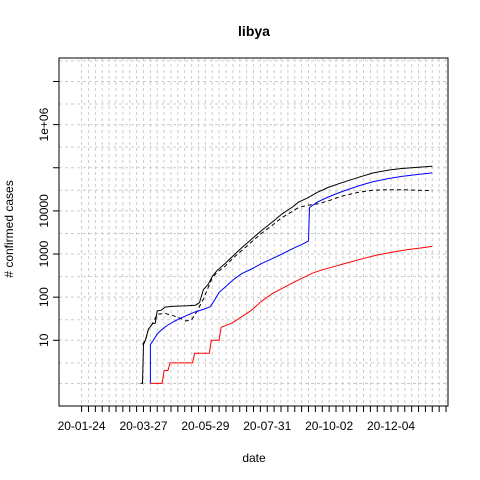  I want to click on y-tick-label: 1e+06, so click(44, 124).